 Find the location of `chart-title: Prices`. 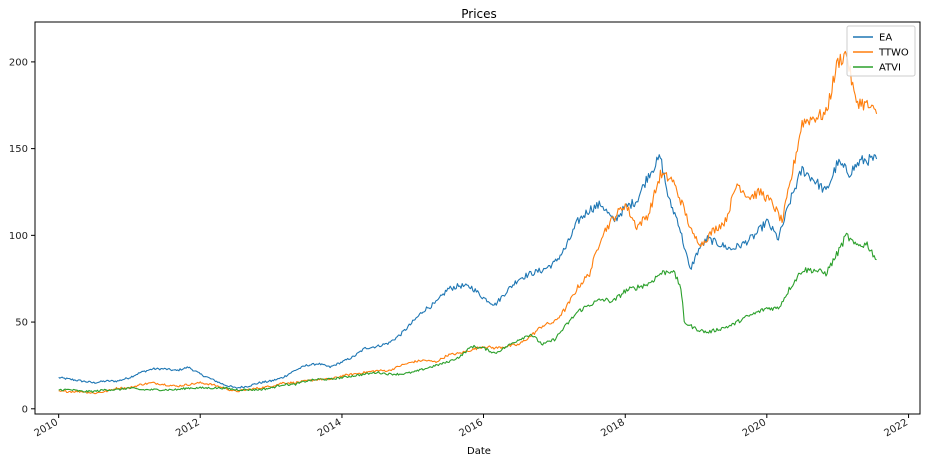

chart-title: Prices is located at coordinates (479, 14).